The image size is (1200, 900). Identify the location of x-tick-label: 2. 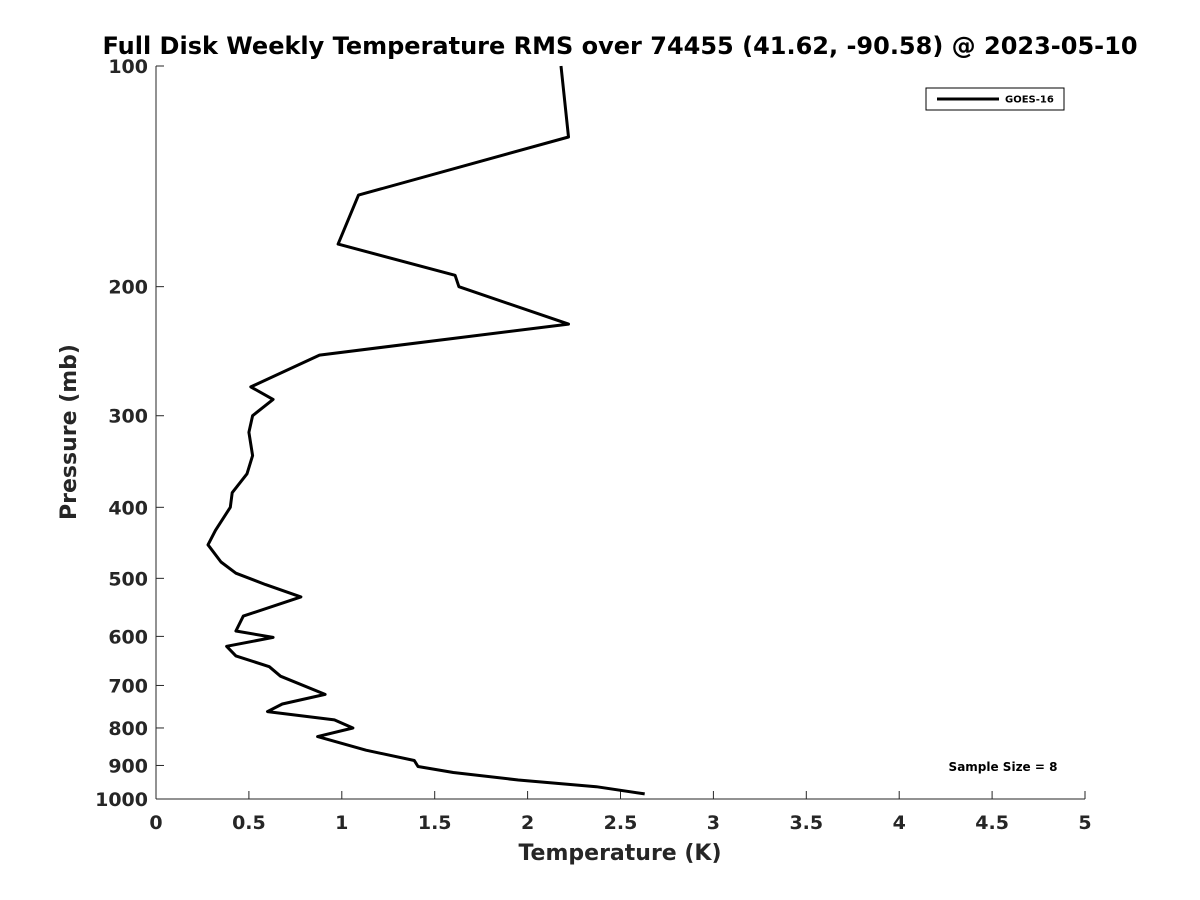
(527, 823).